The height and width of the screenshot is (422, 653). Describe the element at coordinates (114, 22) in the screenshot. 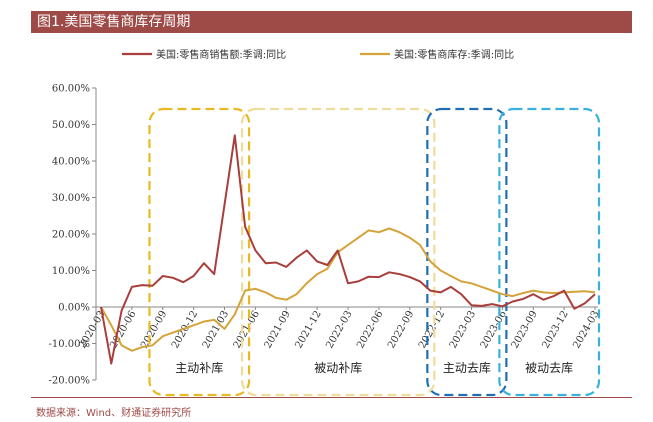

I see `chart-title: 图1.美国零售商库存周期` at that location.